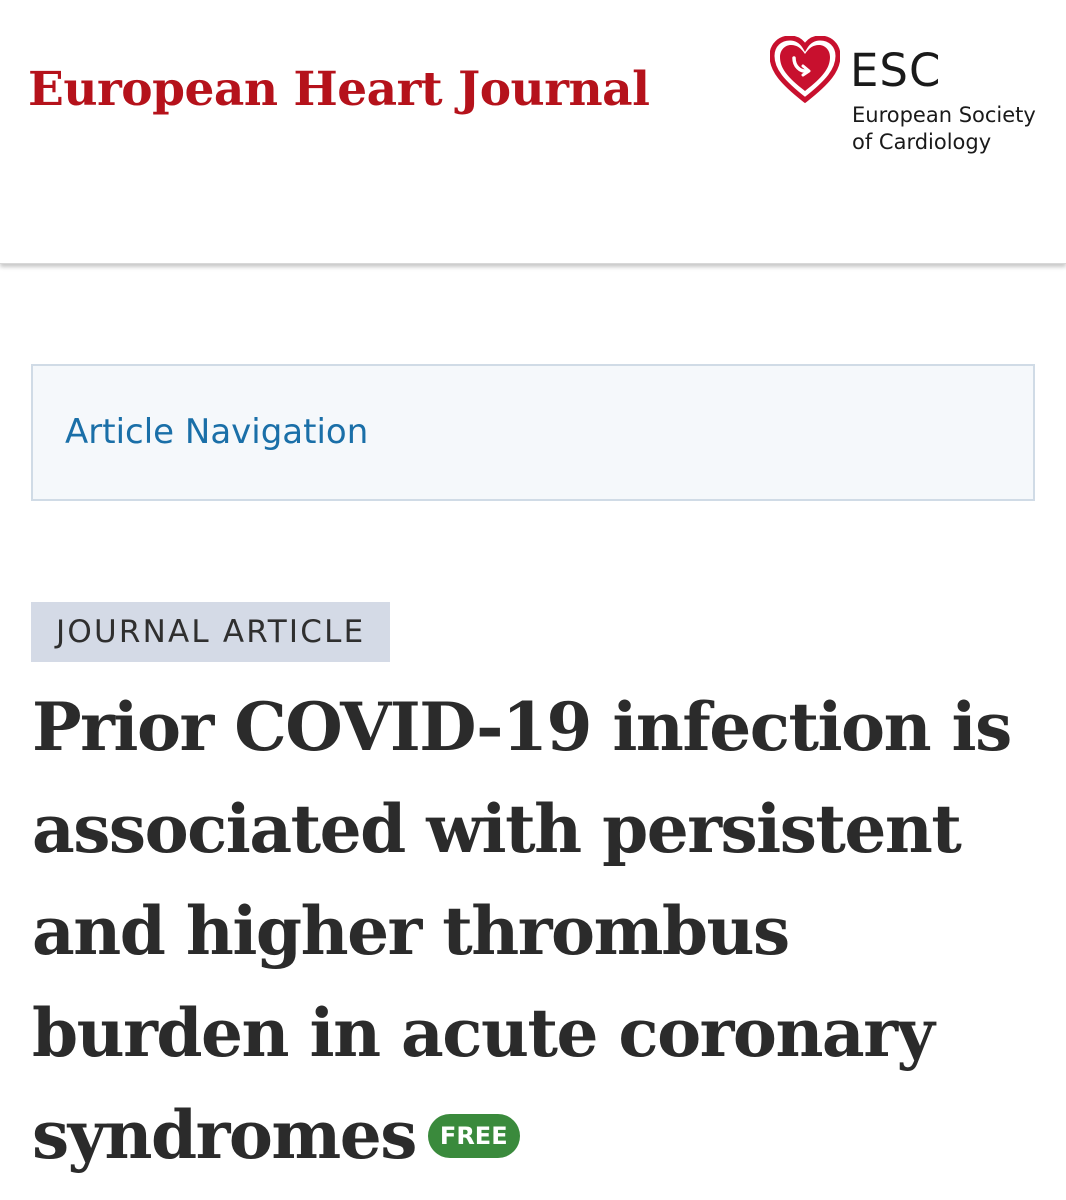 The image size is (1066, 1200). What do you see at coordinates (533, 432) in the screenshot?
I see `article-navigation: Article Navigation` at bounding box center [533, 432].